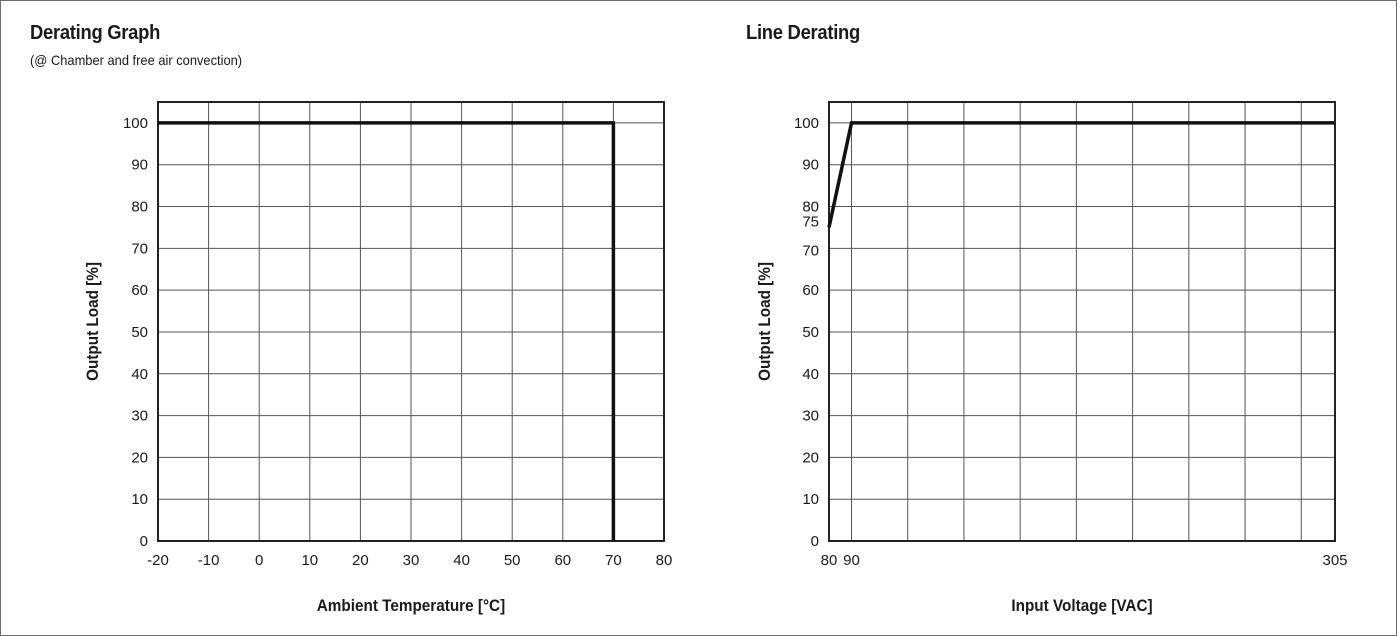 The image size is (1397, 636). I want to click on chart-1-x-axis-label: Ambient Temperature [°C], so click(411, 605).